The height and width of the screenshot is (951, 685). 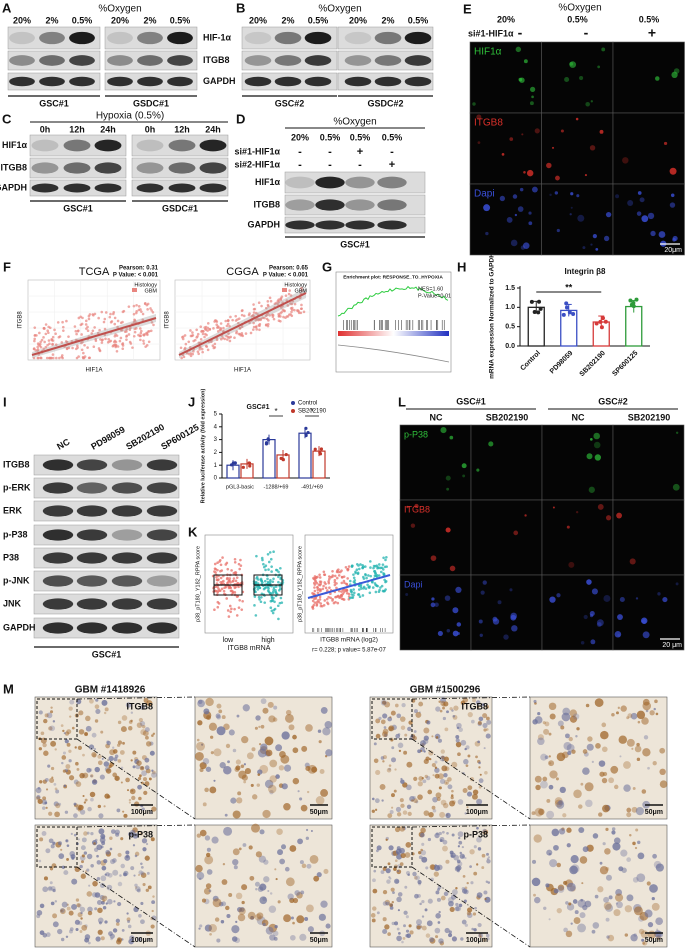 What do you see at coordinates (355, 182) in the screenshot?
I see `blot-strip` at bounding box center [355, 182].